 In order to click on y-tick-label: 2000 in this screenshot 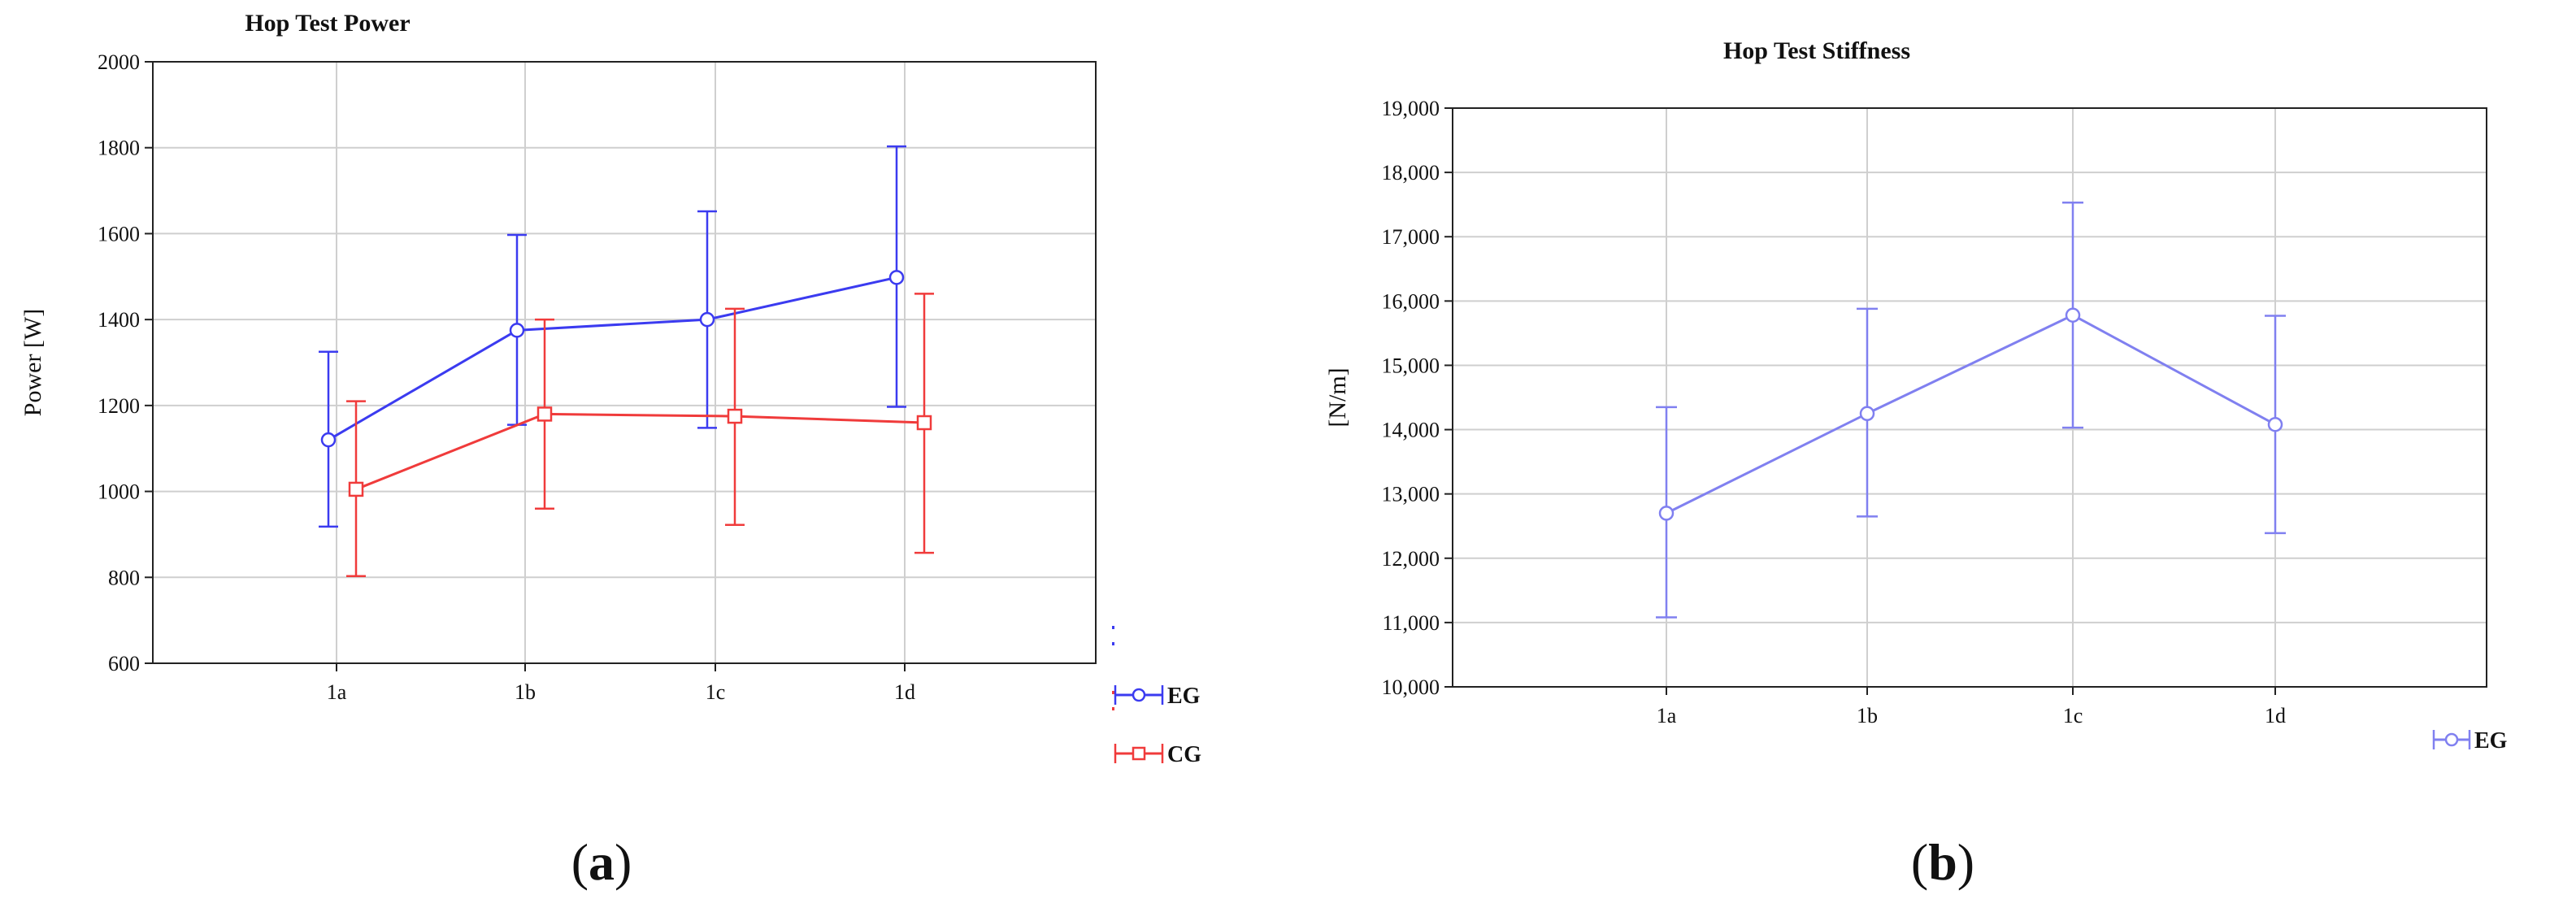, I will do `click(119, 62)`.